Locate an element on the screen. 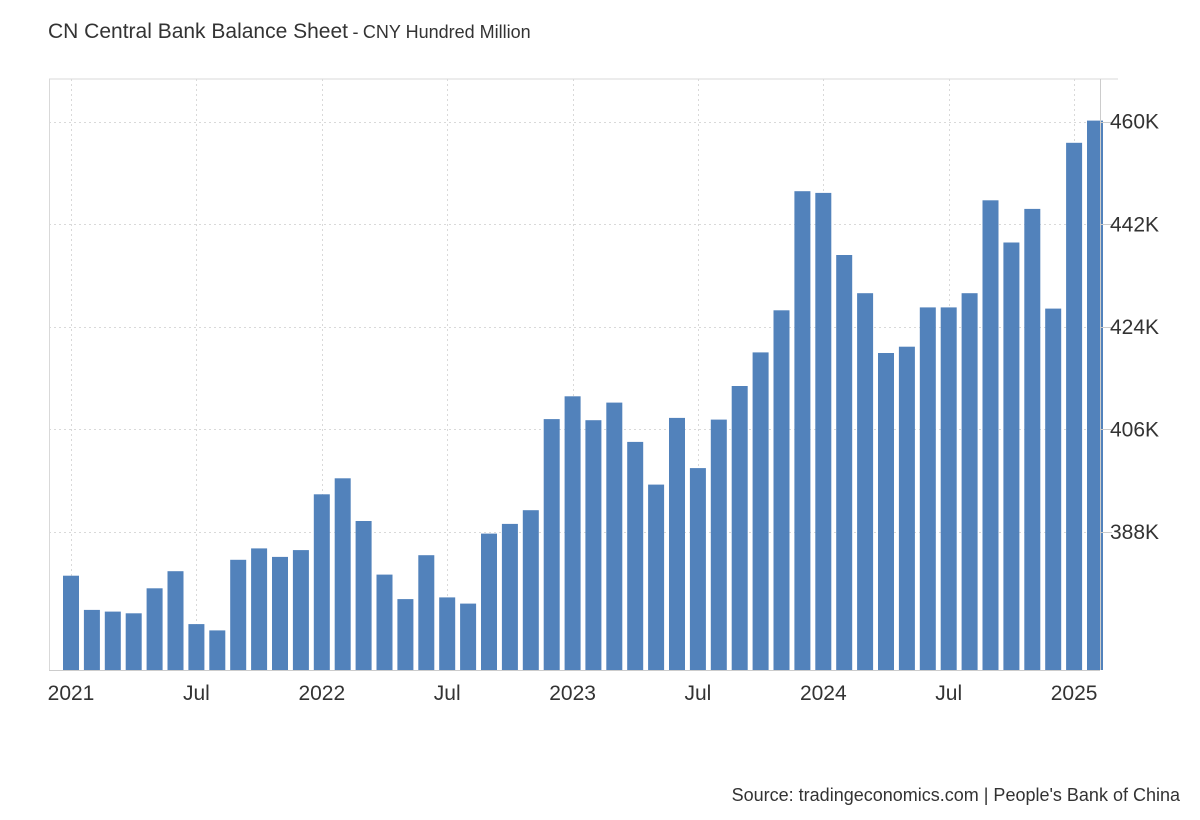  x-tick-label: 2025 is located at coordinates (1074, 693).